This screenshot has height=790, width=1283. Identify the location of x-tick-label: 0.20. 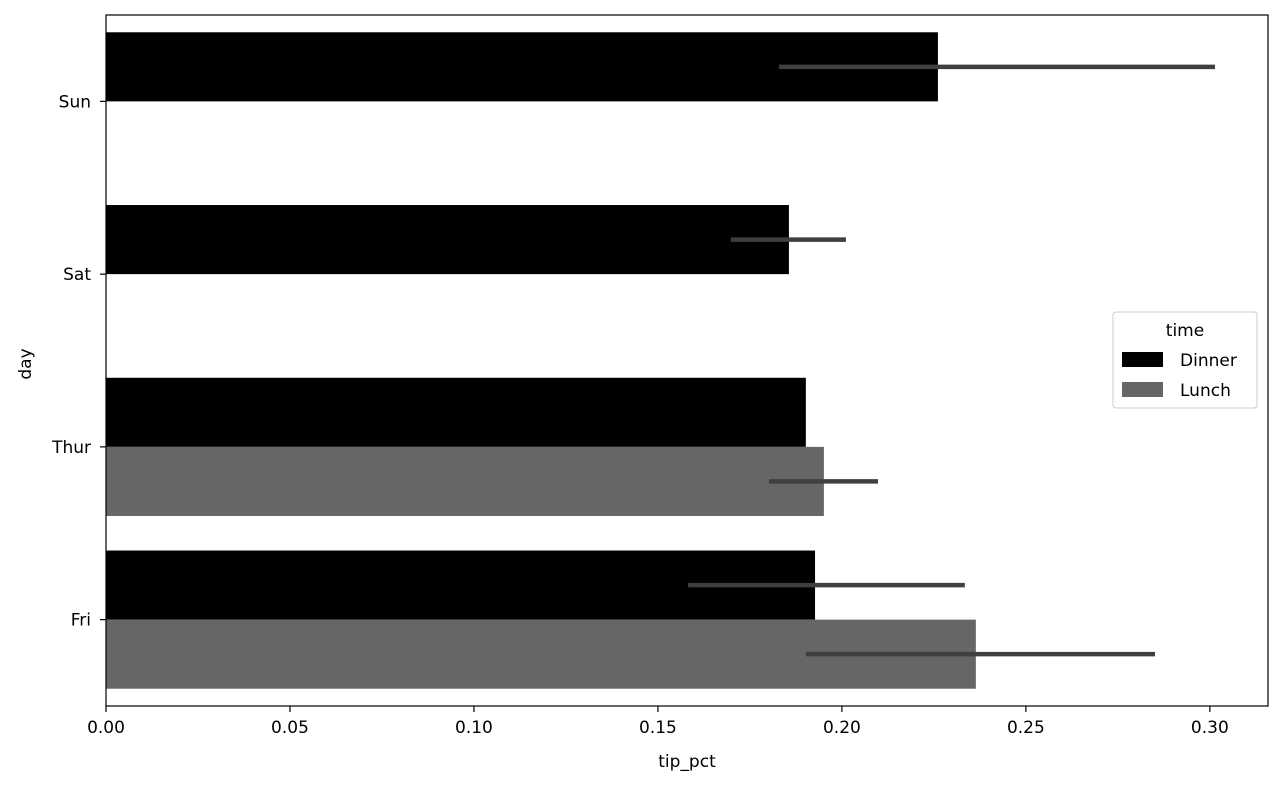
(842, 728).